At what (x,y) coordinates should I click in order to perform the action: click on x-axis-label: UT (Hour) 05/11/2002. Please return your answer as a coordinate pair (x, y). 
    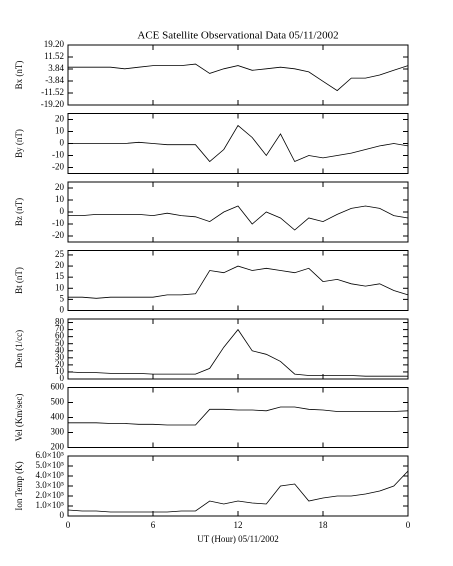
    Looking at the image, I should click on (238, 539).